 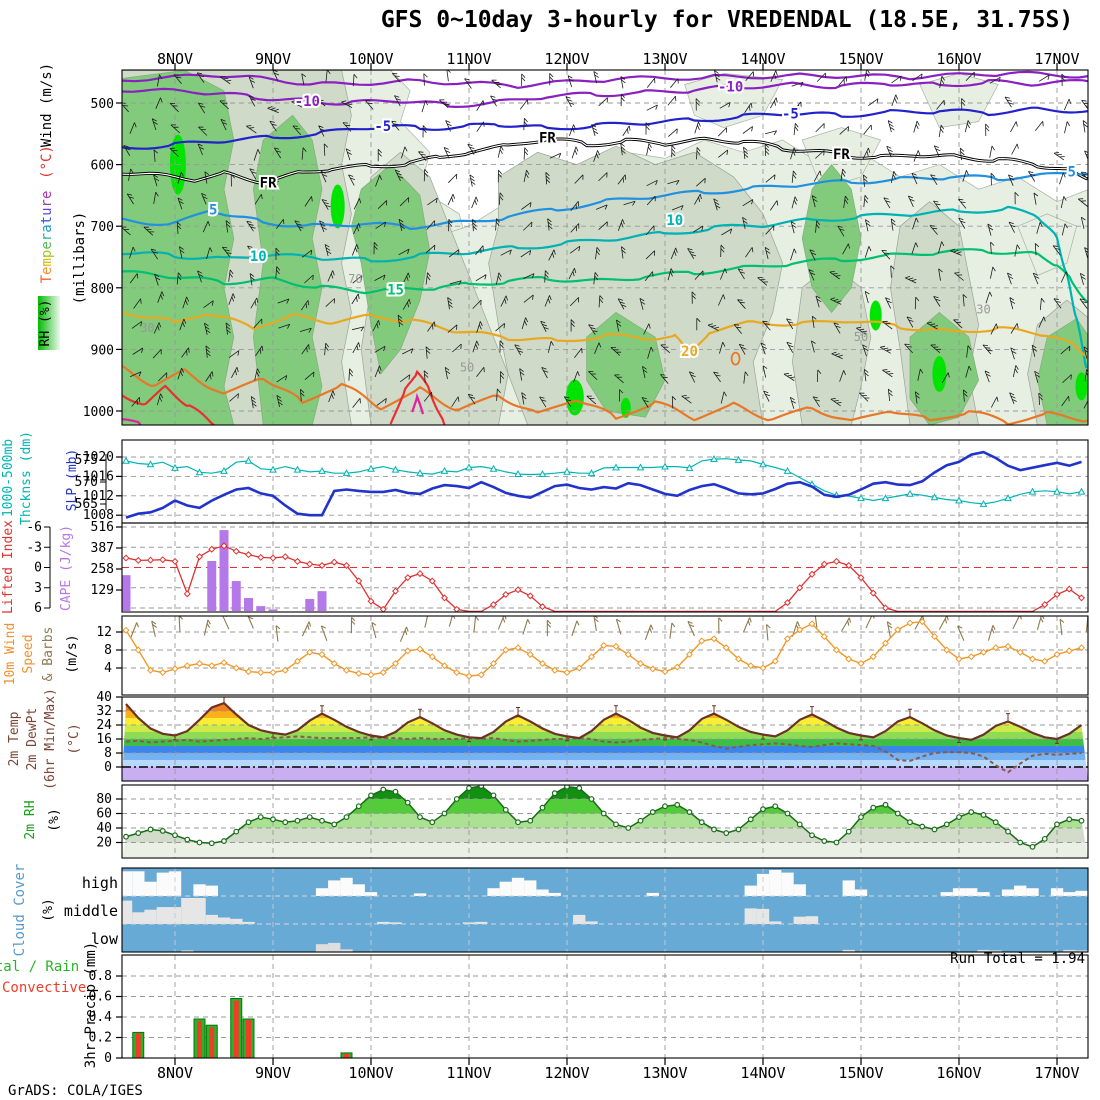 I want to click on axis-label-temperature: Temperature, so click(x=47, y=237).